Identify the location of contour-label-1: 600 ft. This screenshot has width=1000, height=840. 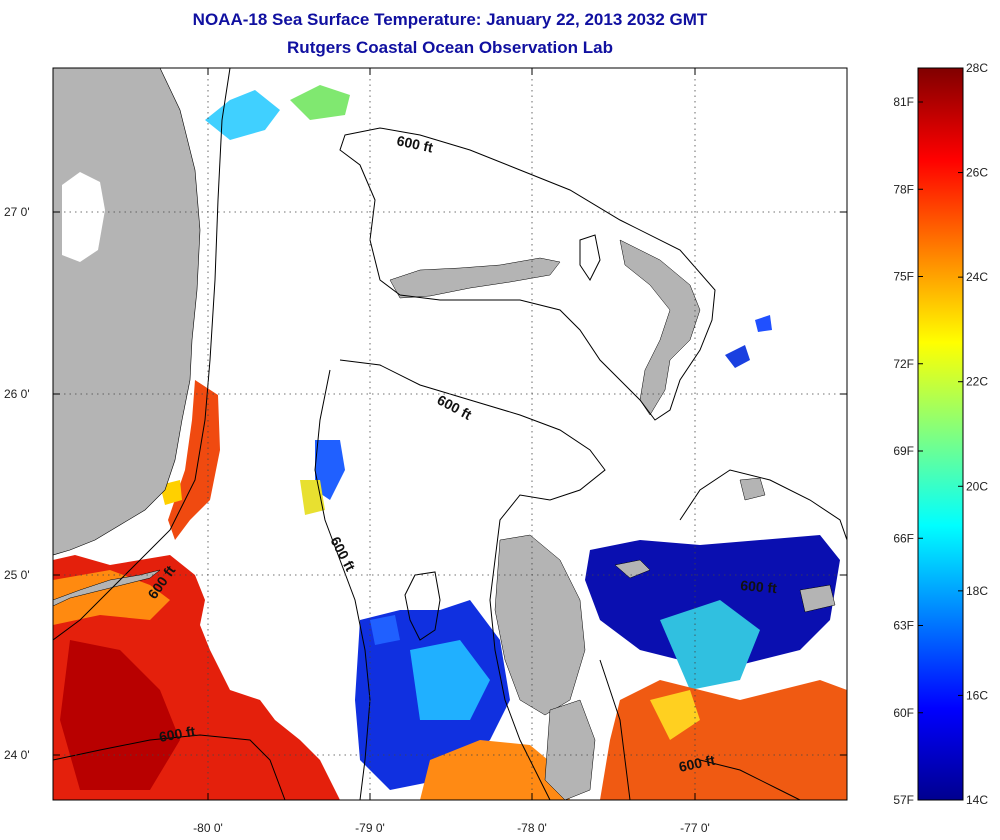
(414, 143).